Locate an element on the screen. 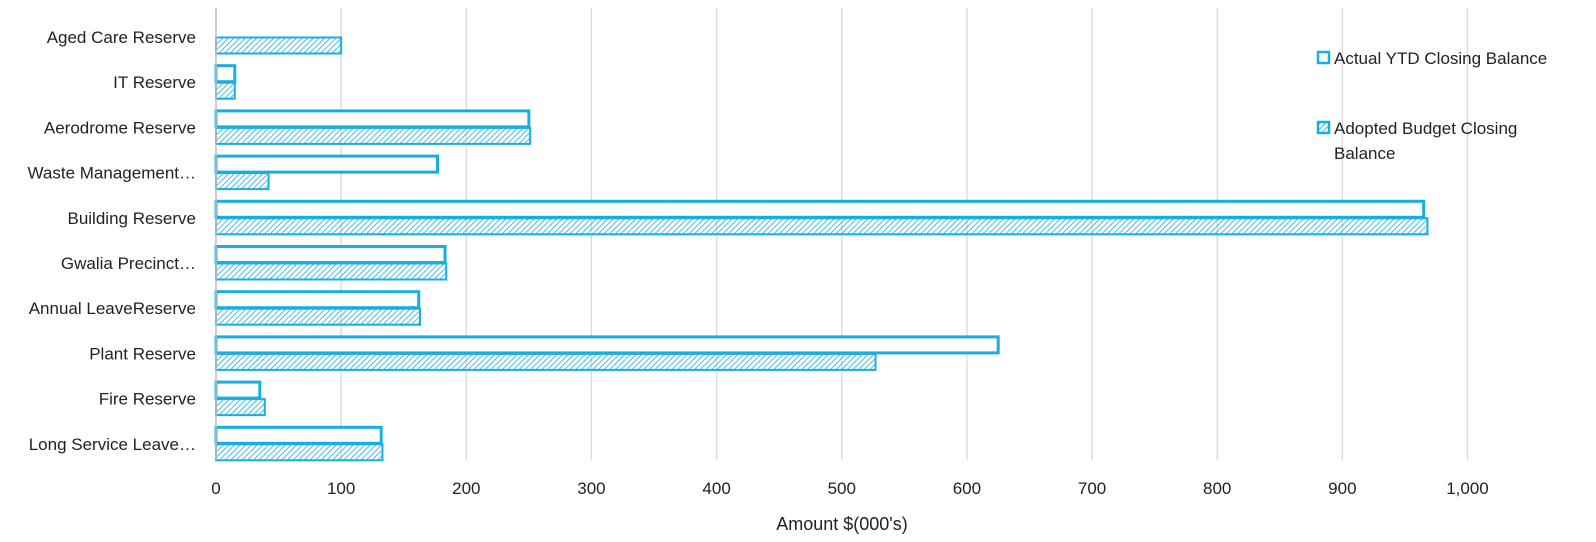  x-tick-label: 1,000 is located at coordinates (1467, 488).